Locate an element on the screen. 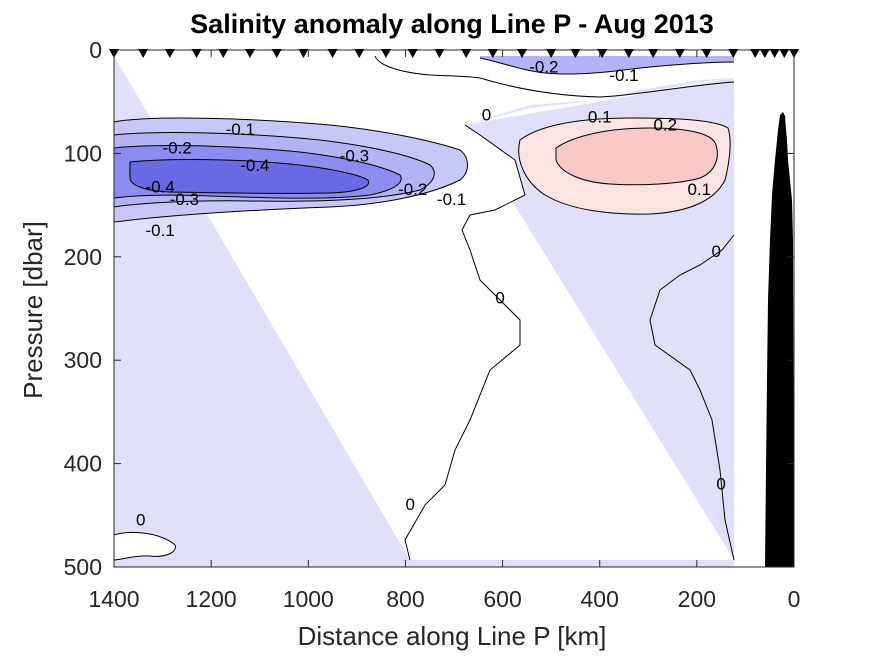 Image resolution: width=875 pixels, height=656 pixels. y-tick-label: 500 is located at coordinates (83, 567).